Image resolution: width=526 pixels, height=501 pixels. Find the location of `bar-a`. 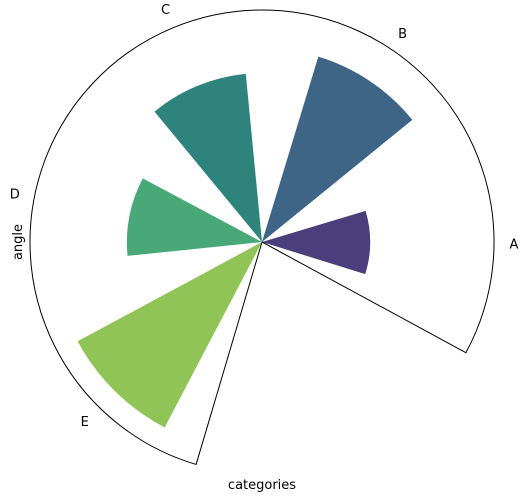

bar-a is located at coordinates (316, 242).